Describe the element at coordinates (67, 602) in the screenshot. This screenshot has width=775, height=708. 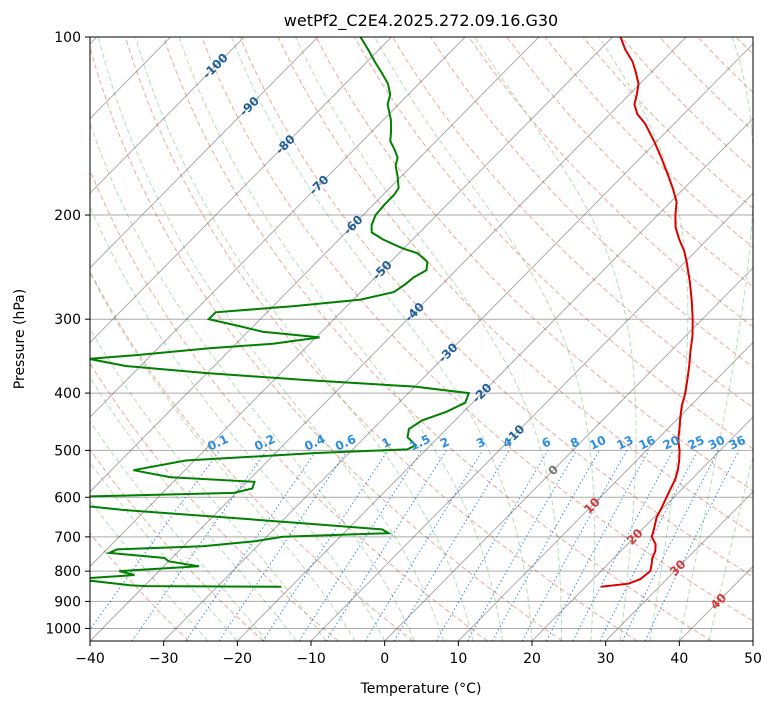
I see `y-tick-label: 900` at that location.